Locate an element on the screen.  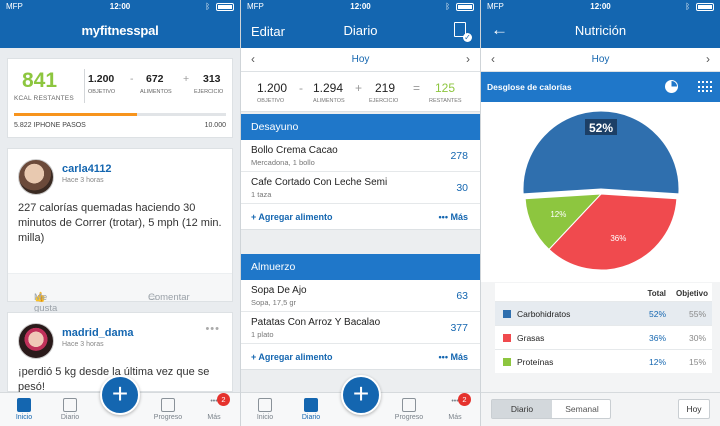
list-view-icon is located at coordinates (705, 86).